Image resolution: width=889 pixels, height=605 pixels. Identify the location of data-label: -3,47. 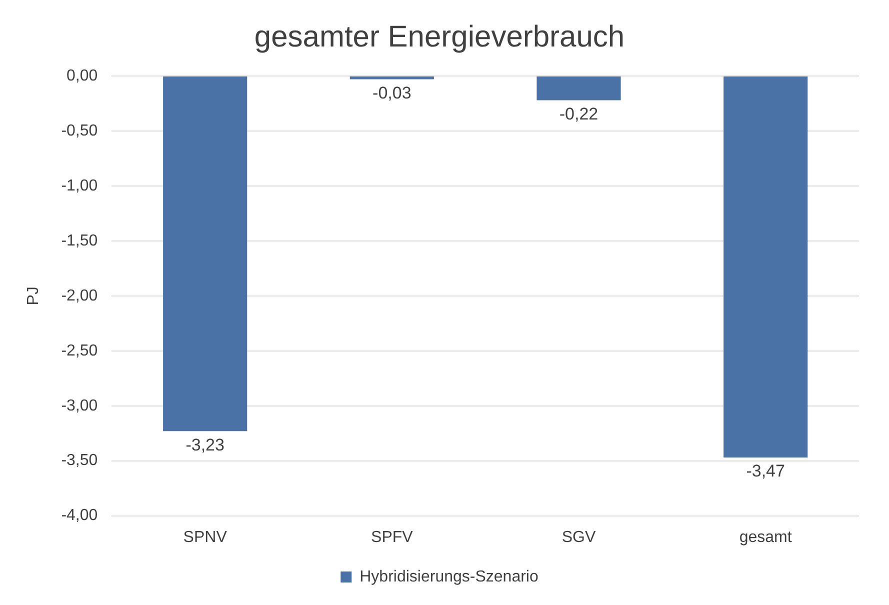
(765, 471).